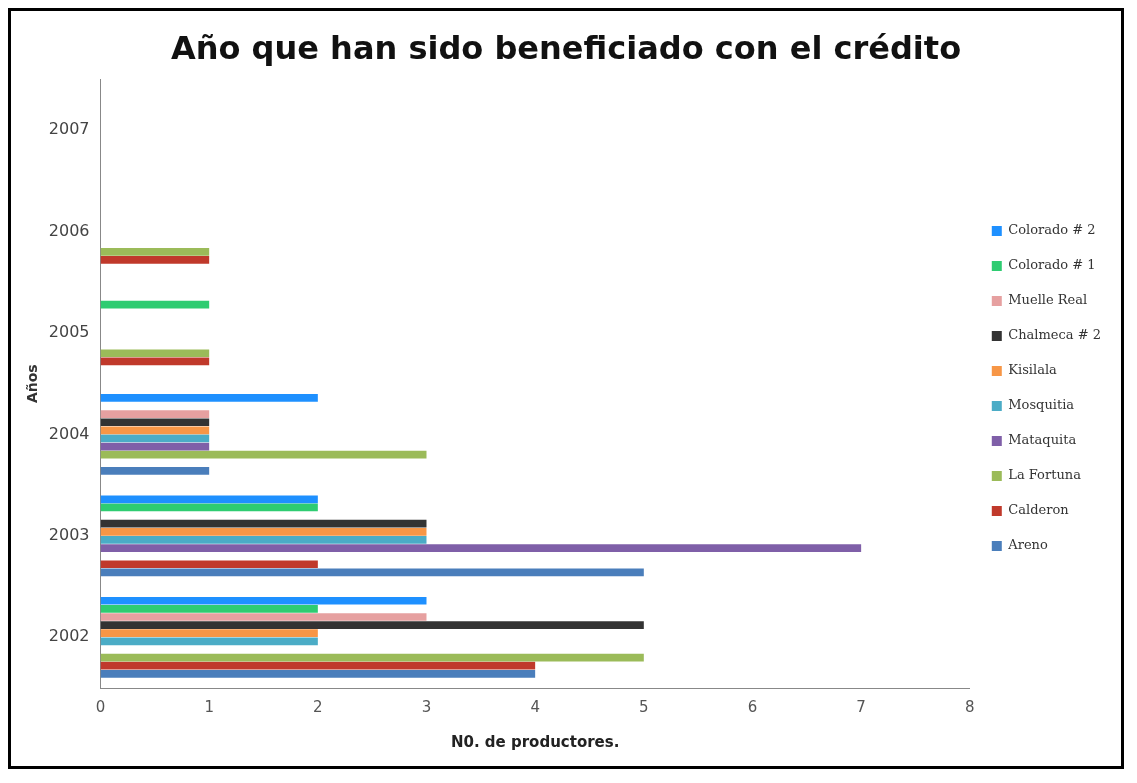  What do you see at coordinates (1033, 370) in the screenshot?
I see `legend-label: Kisilala` at bounding box center [1033, 370].